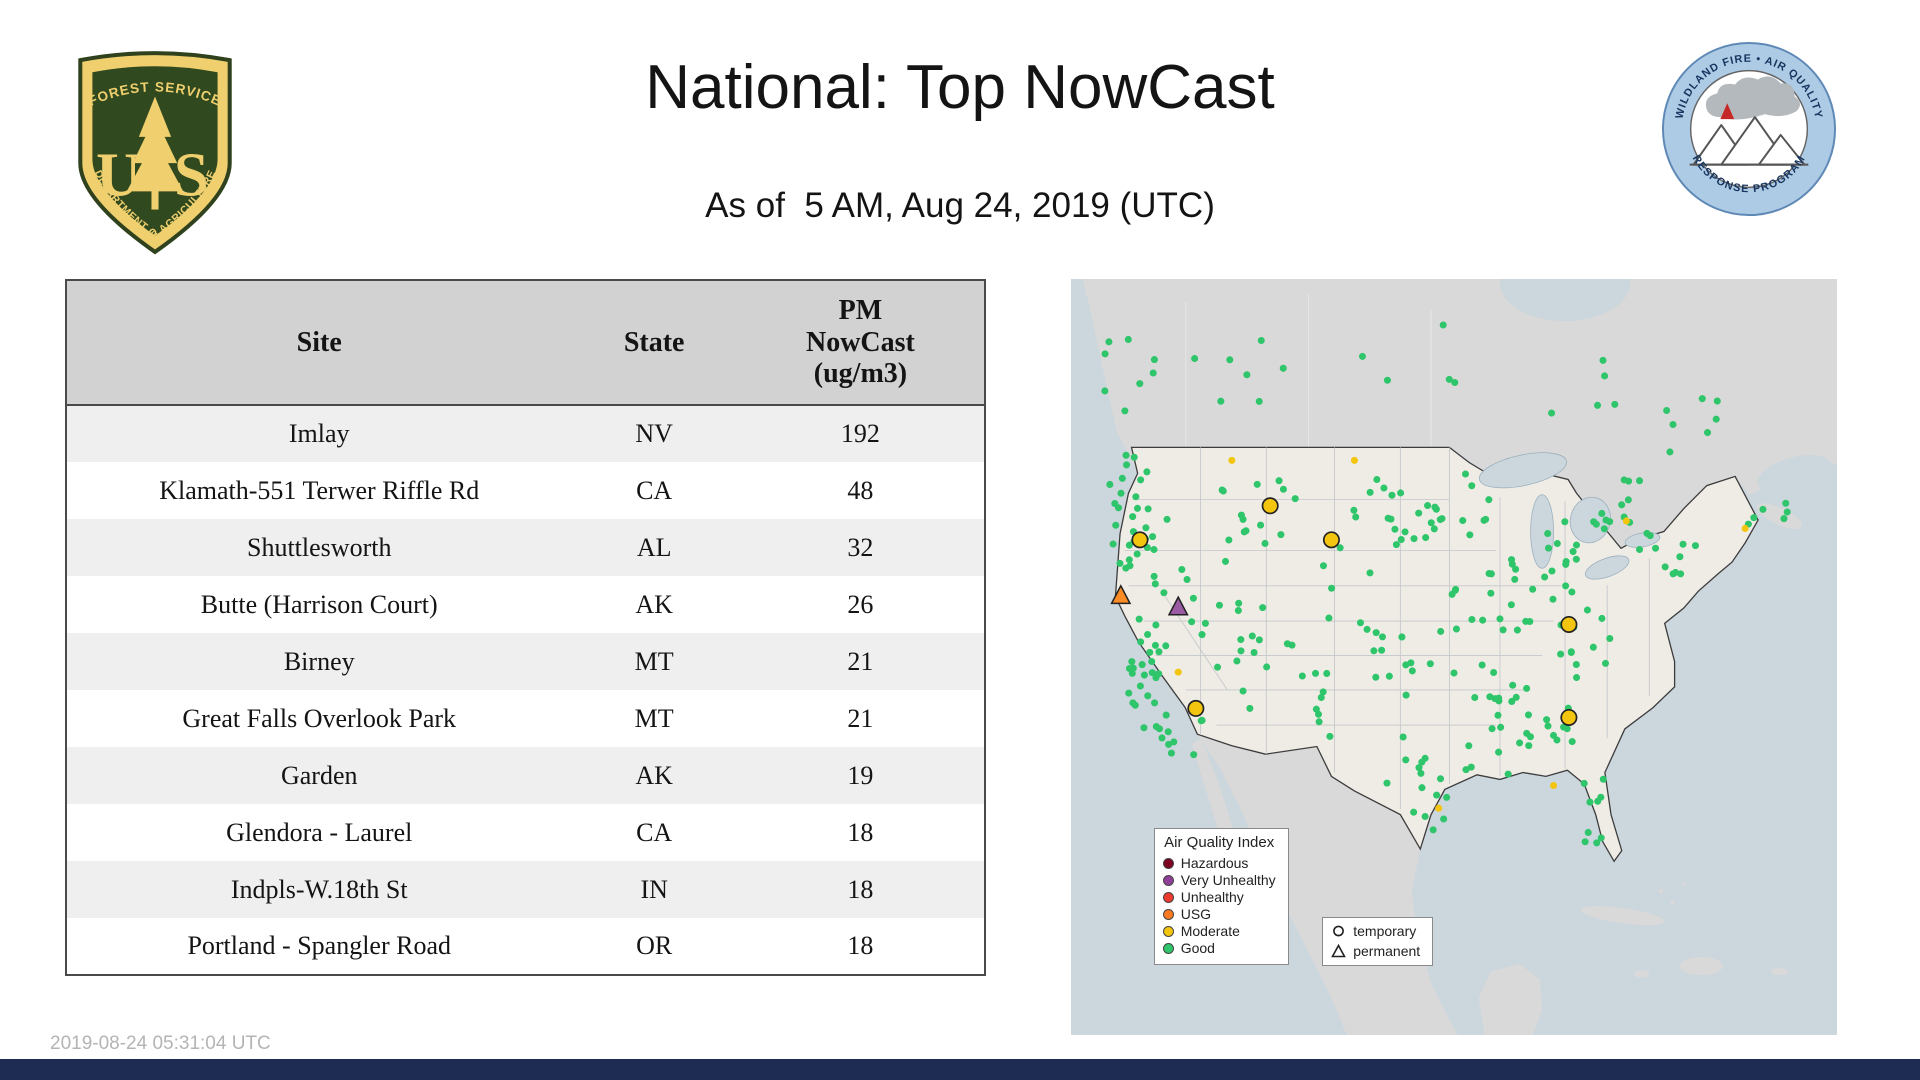  Describe the element at coordinates (860, 343) in the screenshot. I see `column-header: PM NowCast (ug/m3)` at that location.